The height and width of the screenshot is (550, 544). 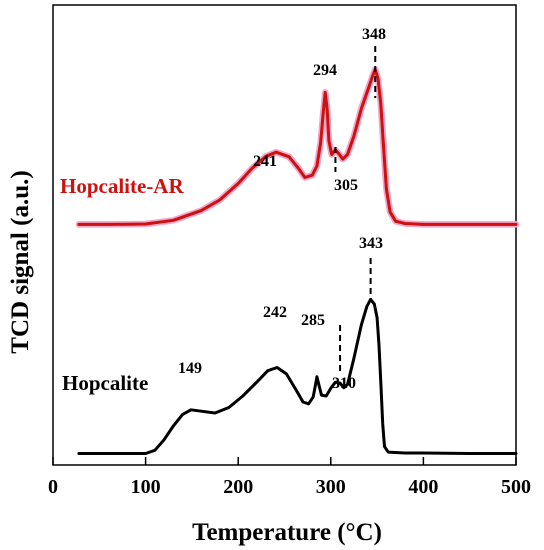 I want to click on x-tick-label: 400, so click(x=423, y=487).